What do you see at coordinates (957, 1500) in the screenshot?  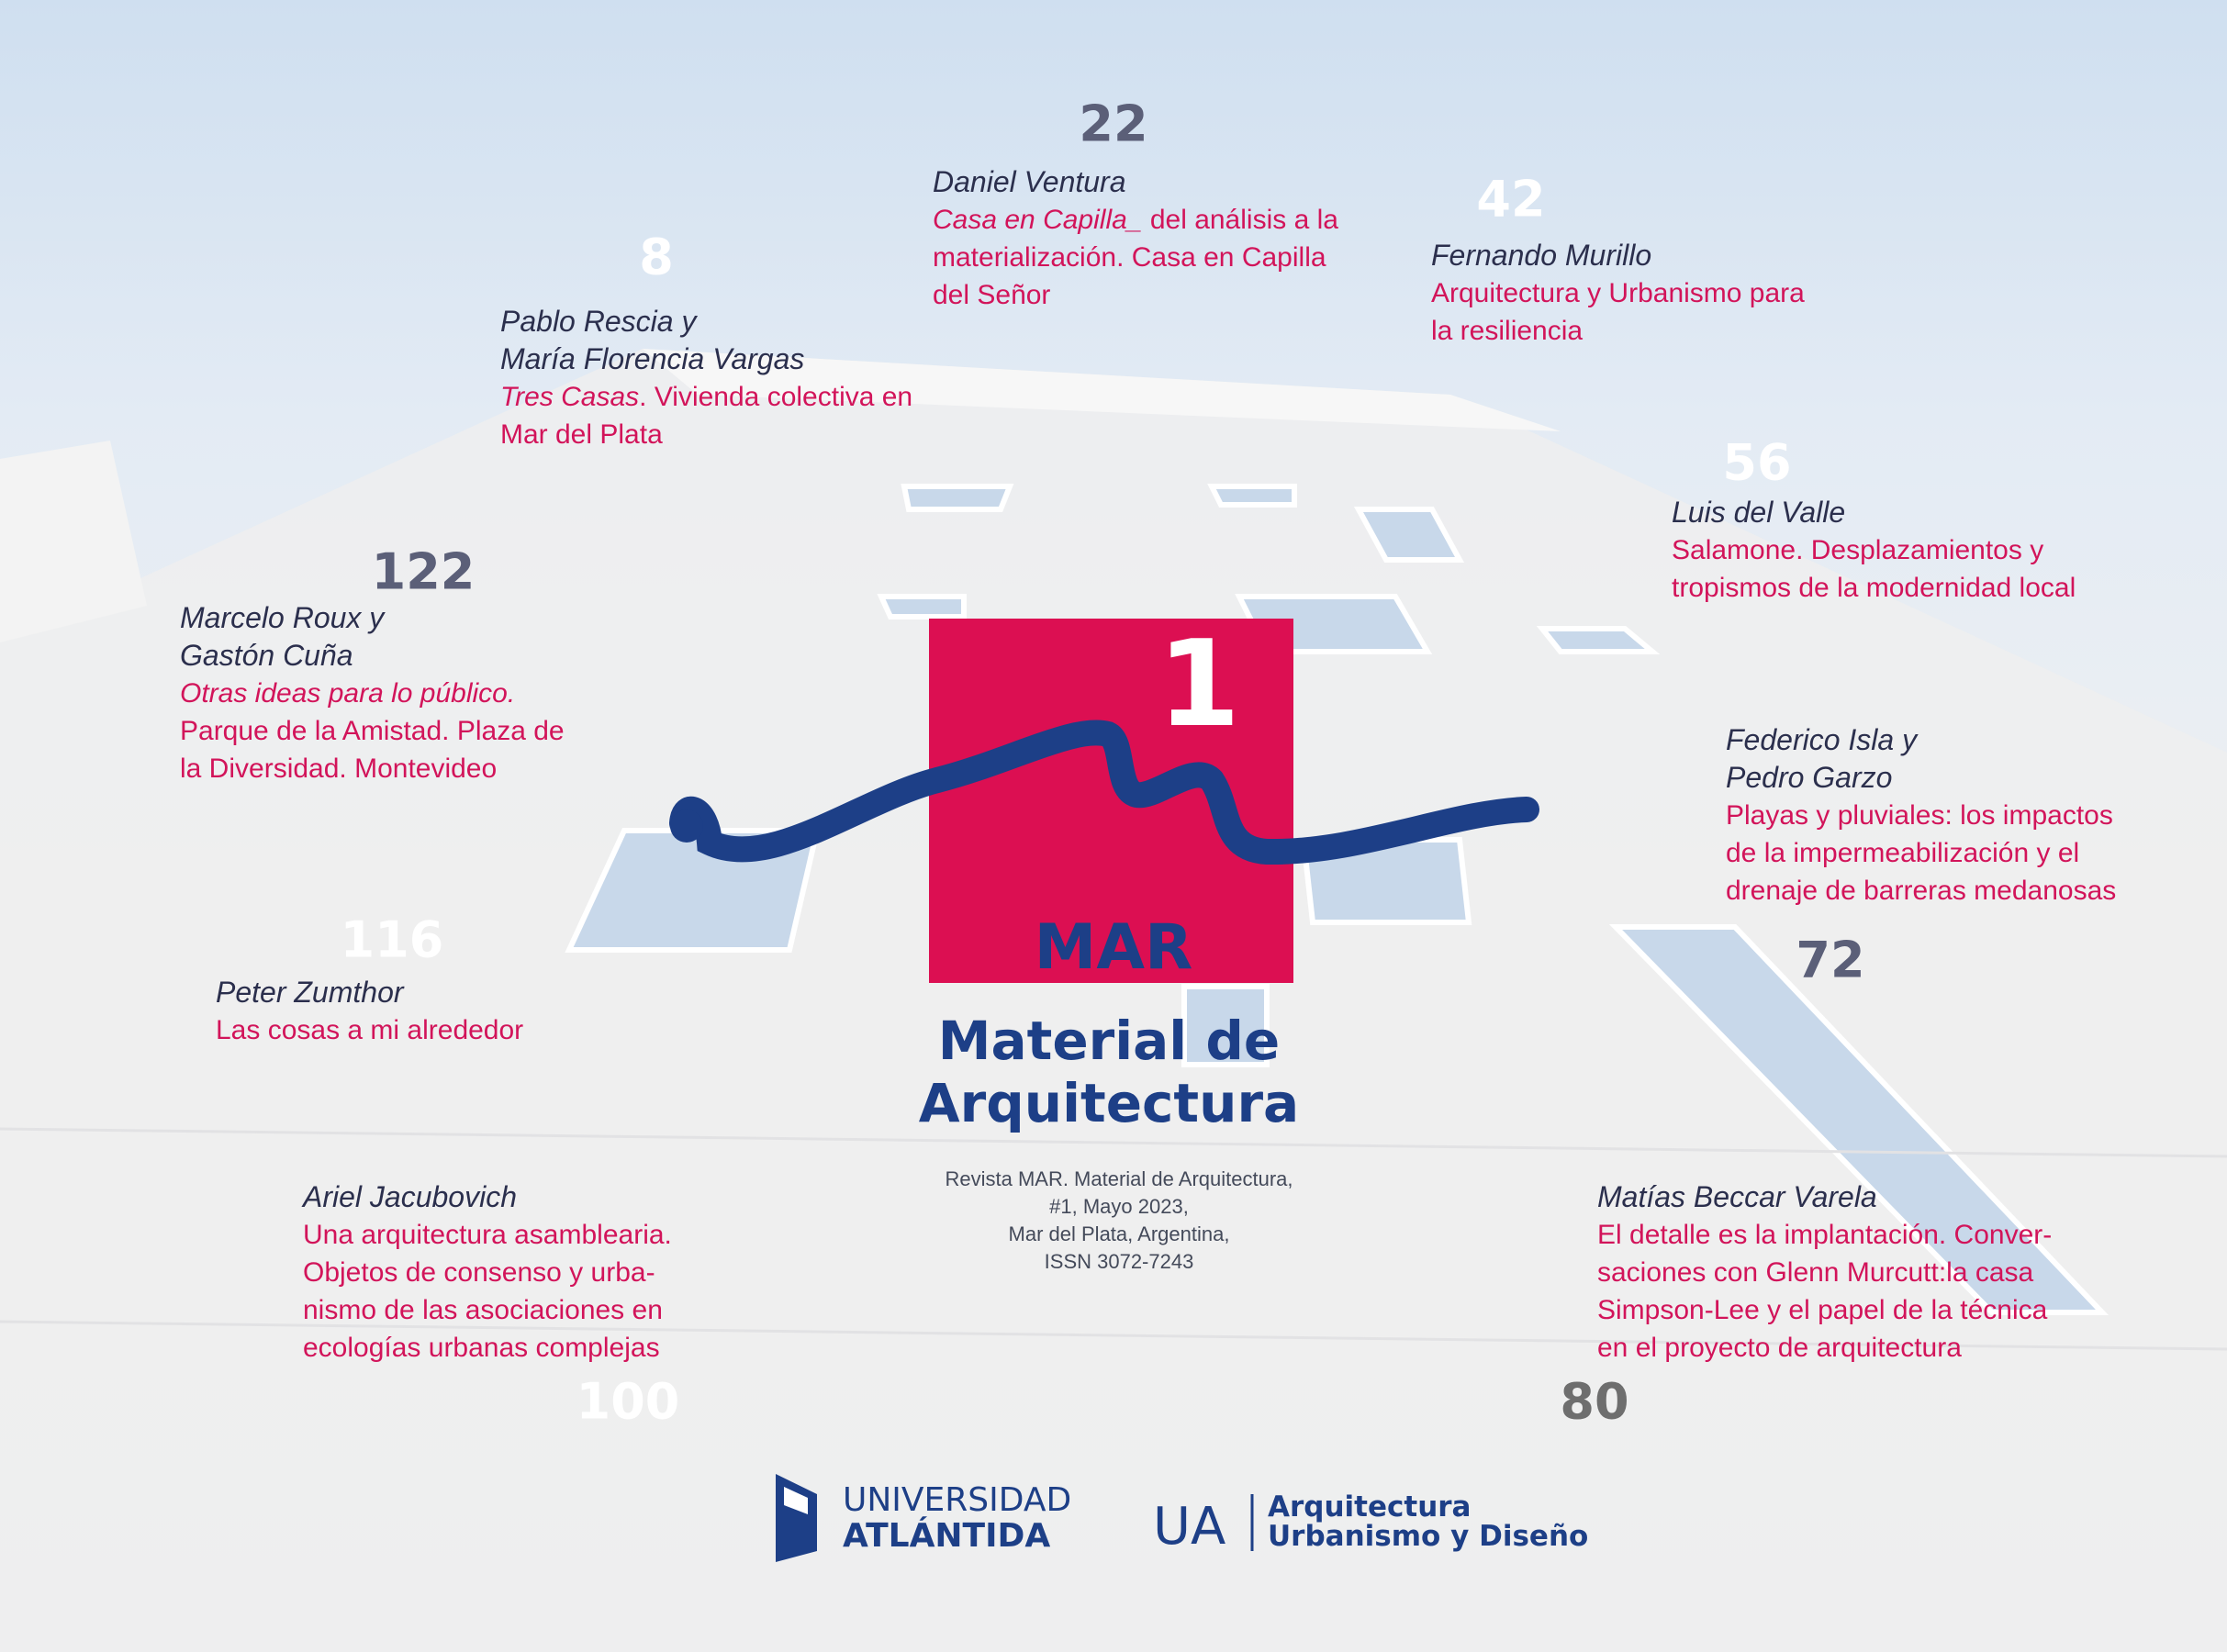 I see `university-name: UNIVERSIDAD` at bounding box center [957, 1500].